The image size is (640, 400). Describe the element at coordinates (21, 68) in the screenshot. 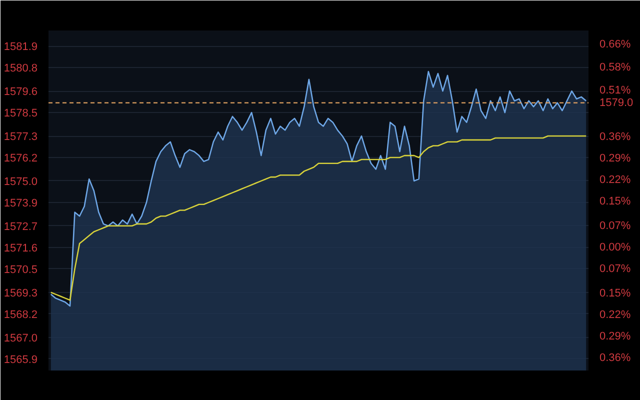

I see `y-tick-label: 1580.8` at that location.